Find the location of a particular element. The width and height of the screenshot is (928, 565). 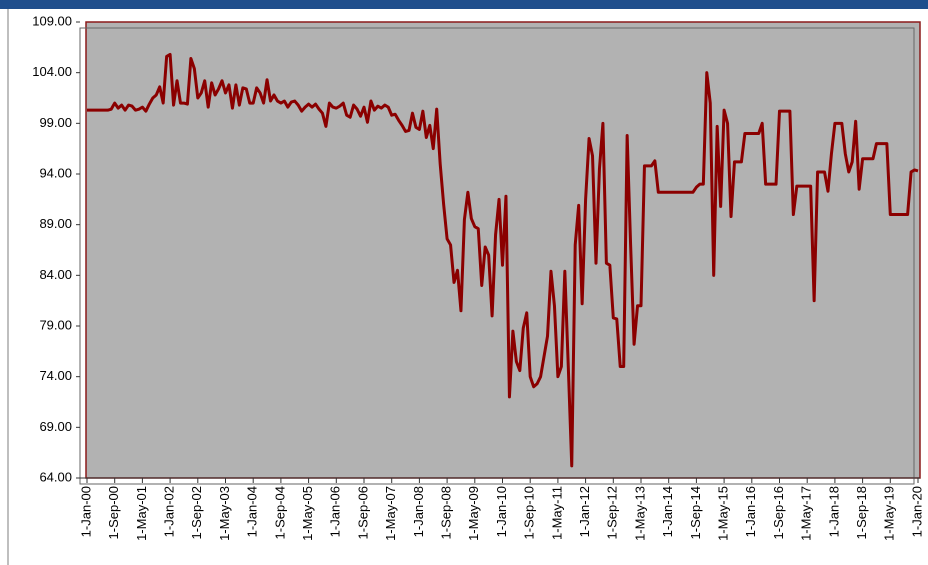

y-tick-label: 99.00 is located at coordinates (55, 122).